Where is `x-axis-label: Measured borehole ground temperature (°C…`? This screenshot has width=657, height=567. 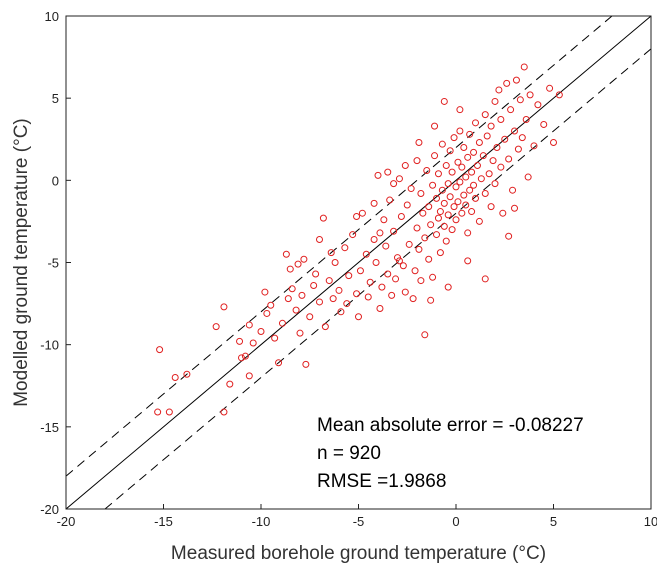
x-axis-label: Measured borehole ground temperature (°C… is located at coordinates (358, 553).